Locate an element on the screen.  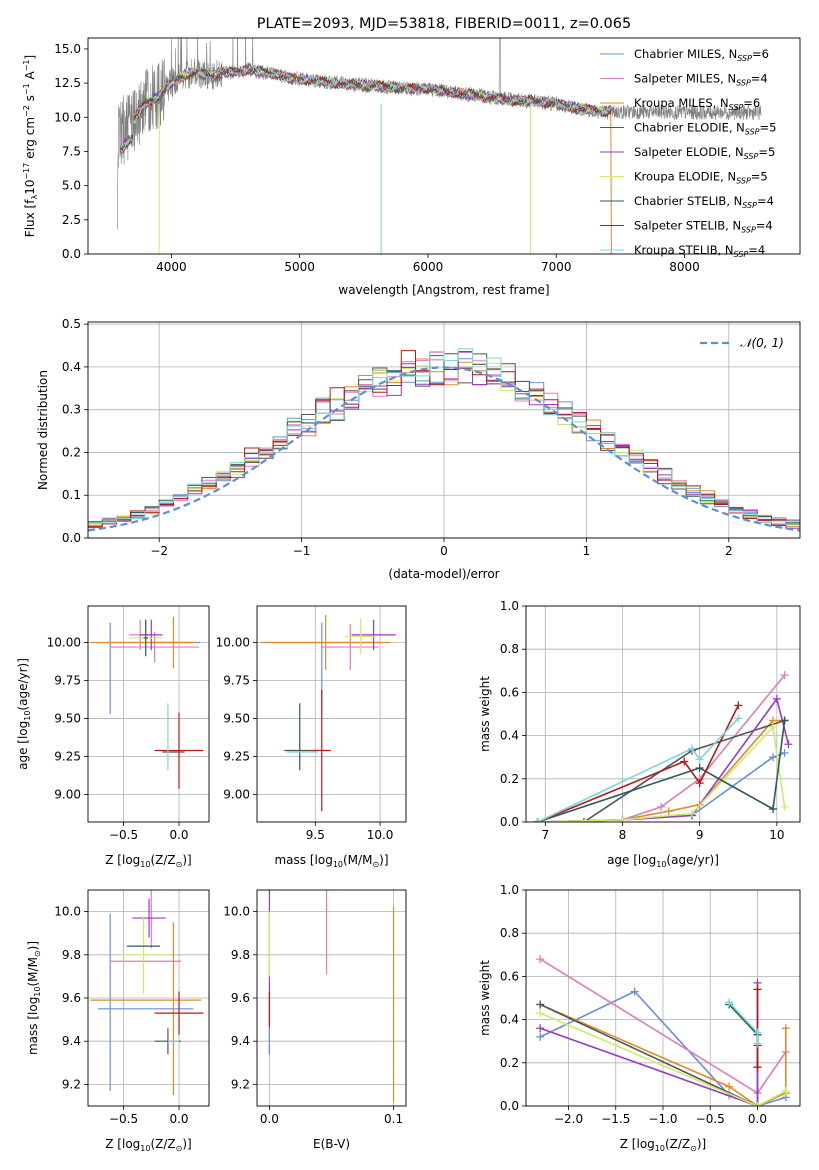
x-tick-label: −1 is located at coordinates (302, 551).